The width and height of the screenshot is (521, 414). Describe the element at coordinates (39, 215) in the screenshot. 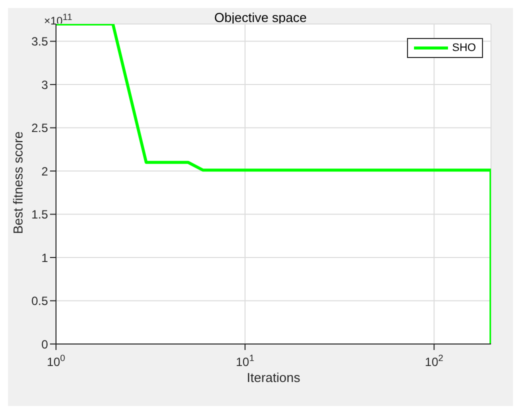

I see `y-tick-label: 1.5` at that location.